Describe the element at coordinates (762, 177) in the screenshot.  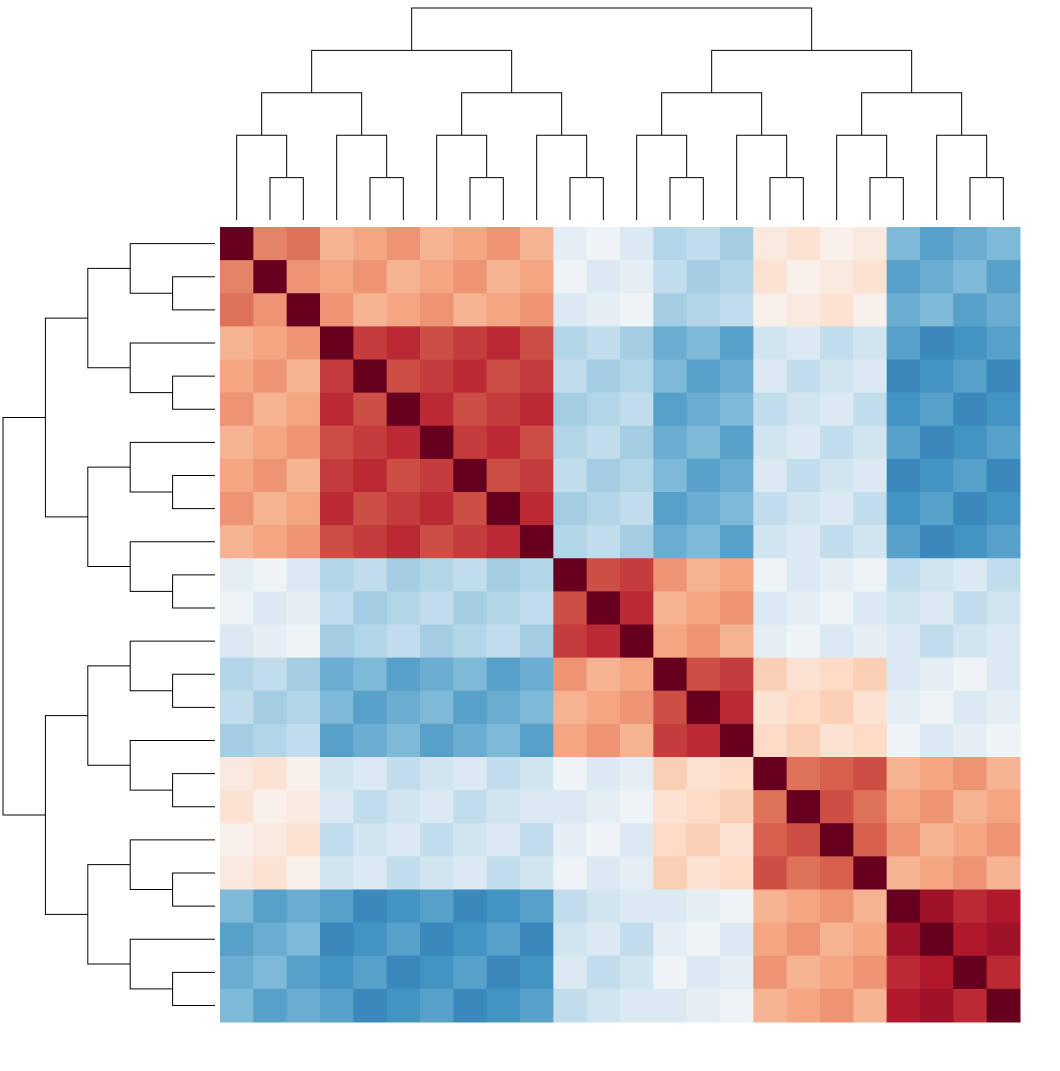
I see `column-dendrogram` at that location.